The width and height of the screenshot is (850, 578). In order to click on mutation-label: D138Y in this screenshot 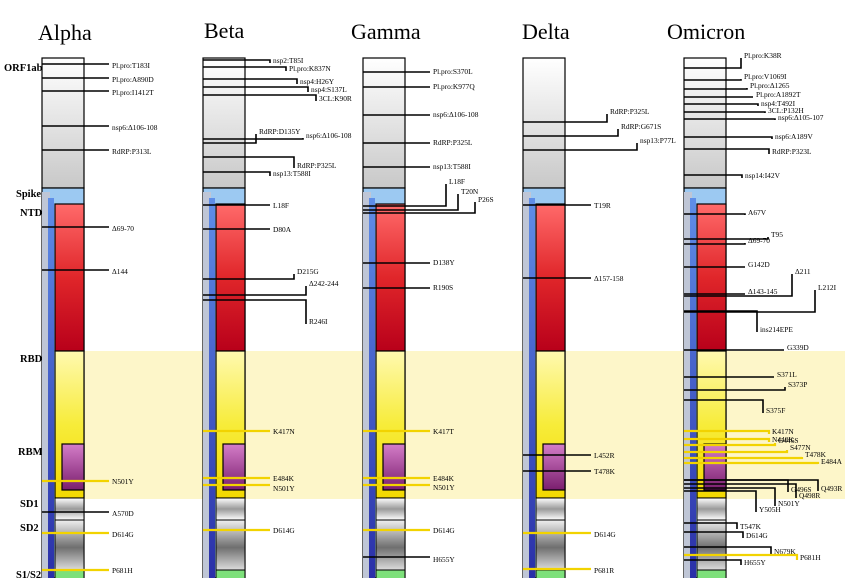, I will do `click(444, 262)`.